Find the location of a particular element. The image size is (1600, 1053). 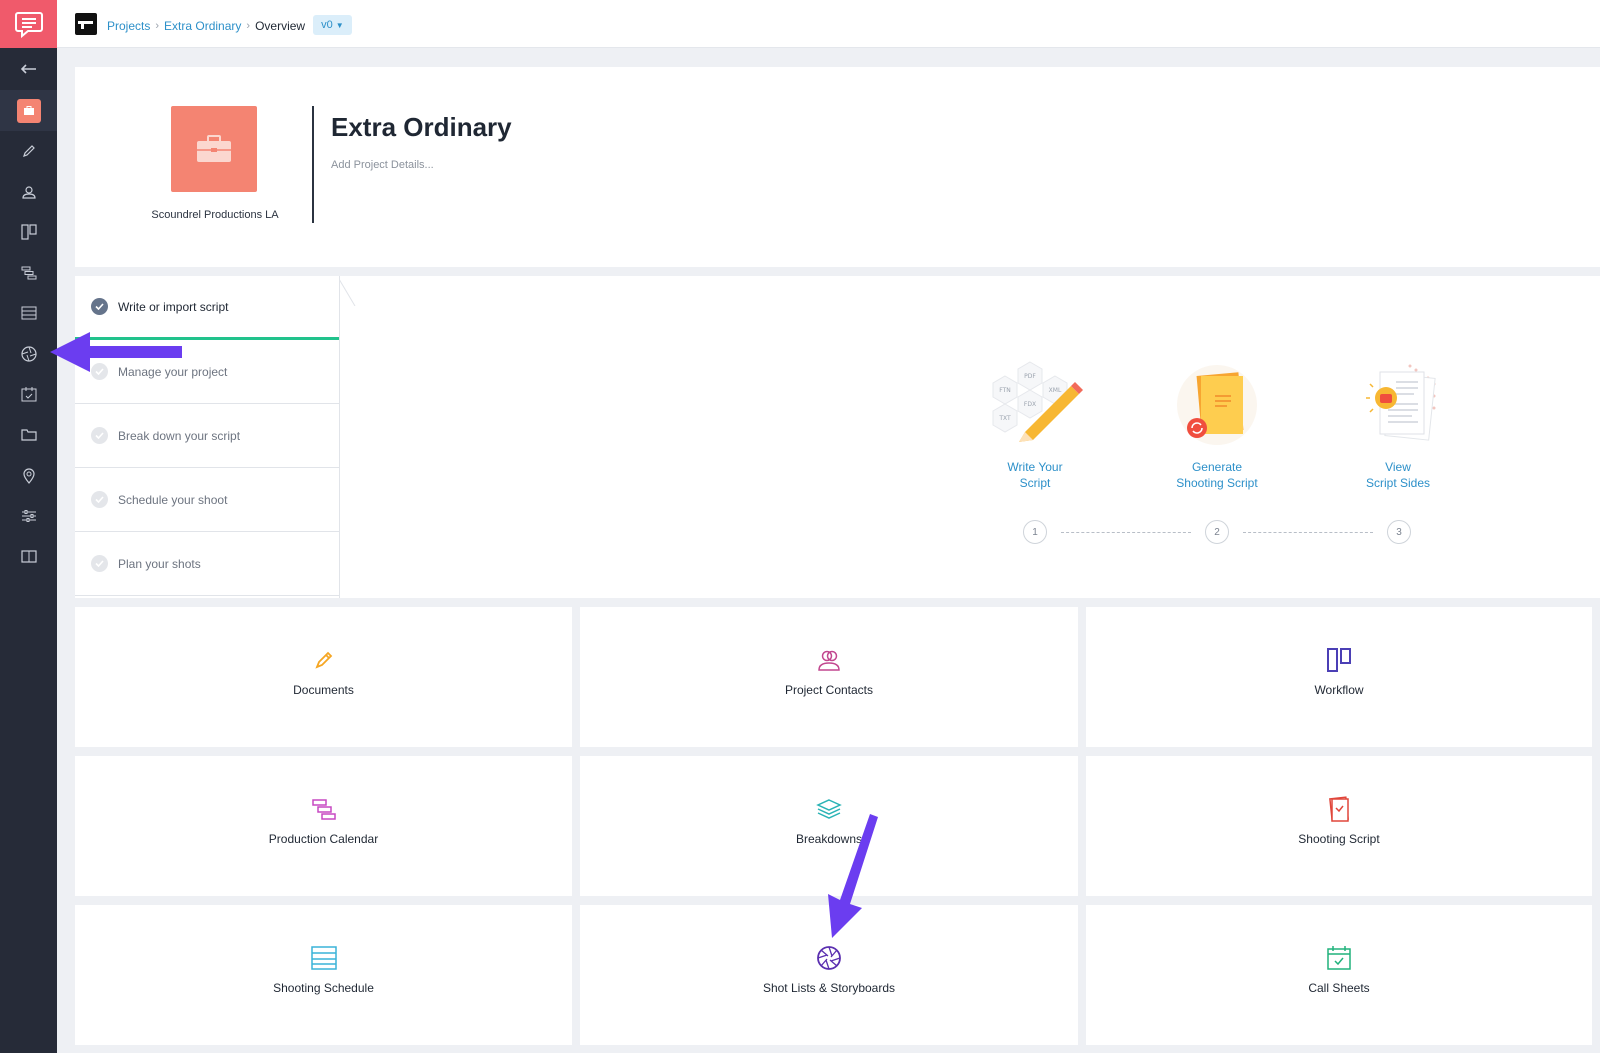

sidebar-item-help is located at coordinates (28, 556).